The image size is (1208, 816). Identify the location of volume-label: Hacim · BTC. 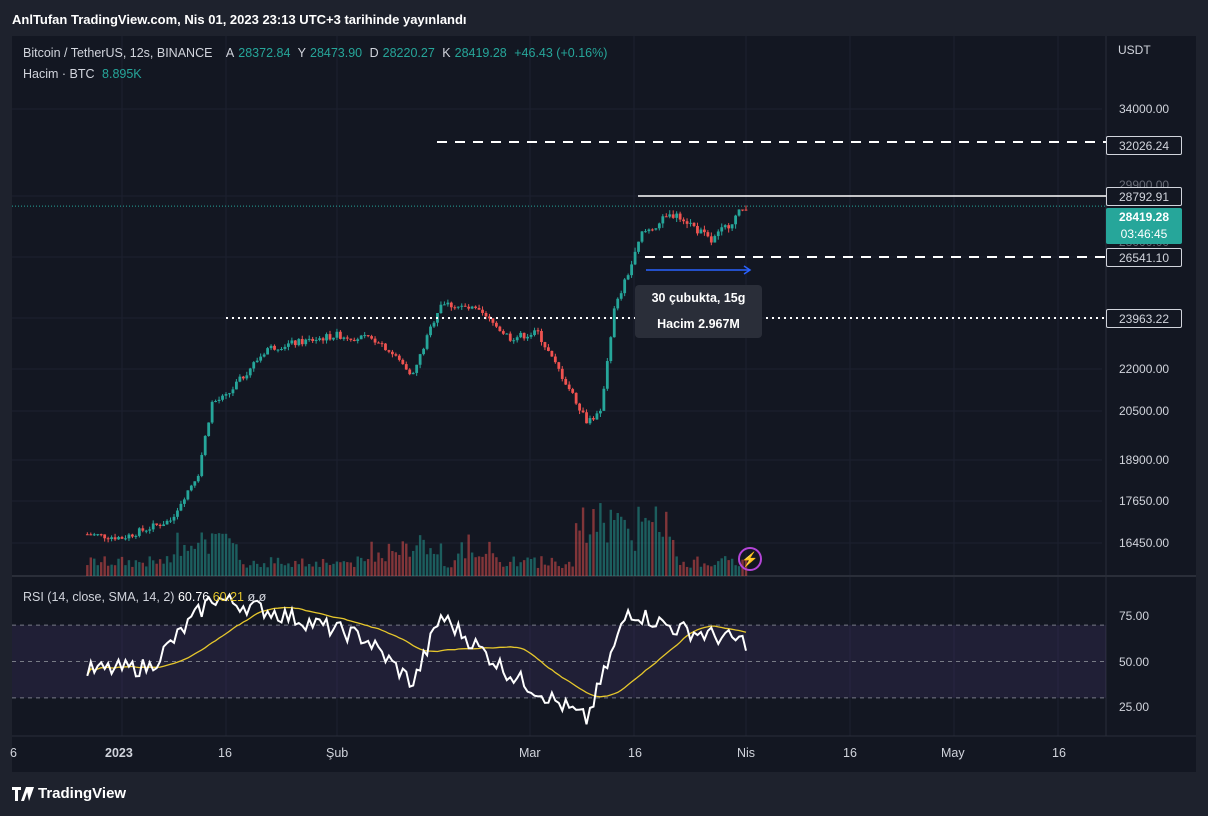
(59, 74).